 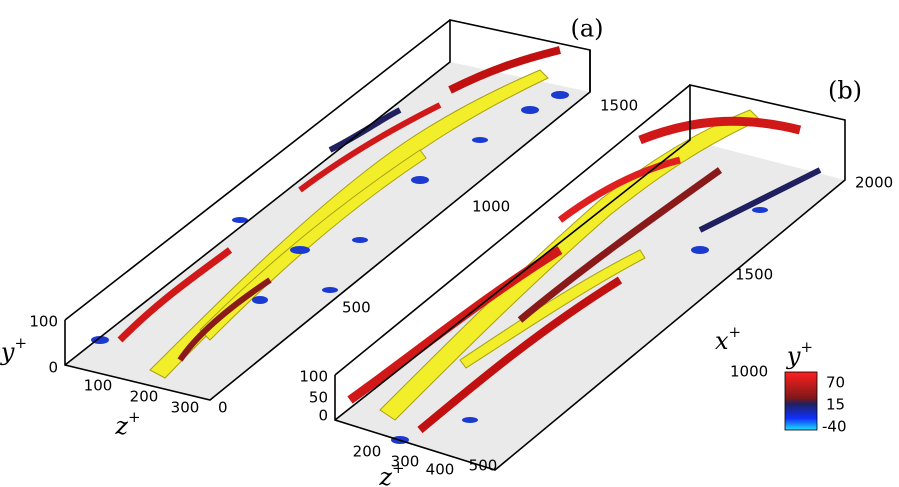 I want to click on tick-label: 50, so click(x=318, y=398).